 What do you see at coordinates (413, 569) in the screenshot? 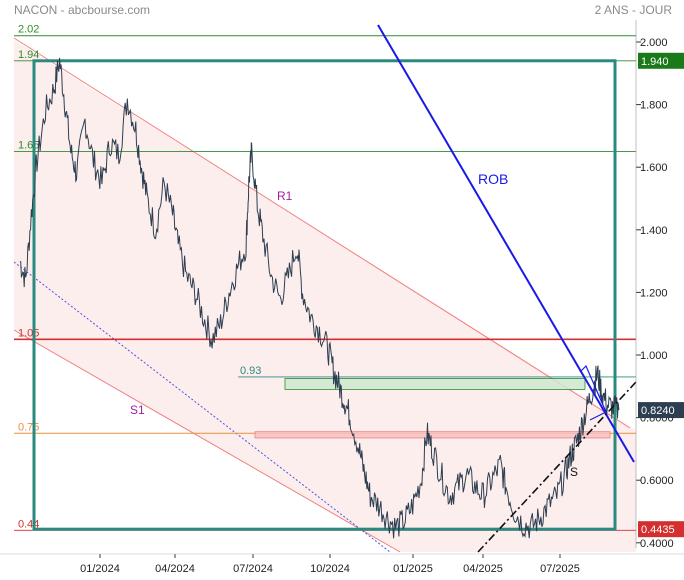
I see `x-tick-label: 01/2025` at bounding box center [413, 569].